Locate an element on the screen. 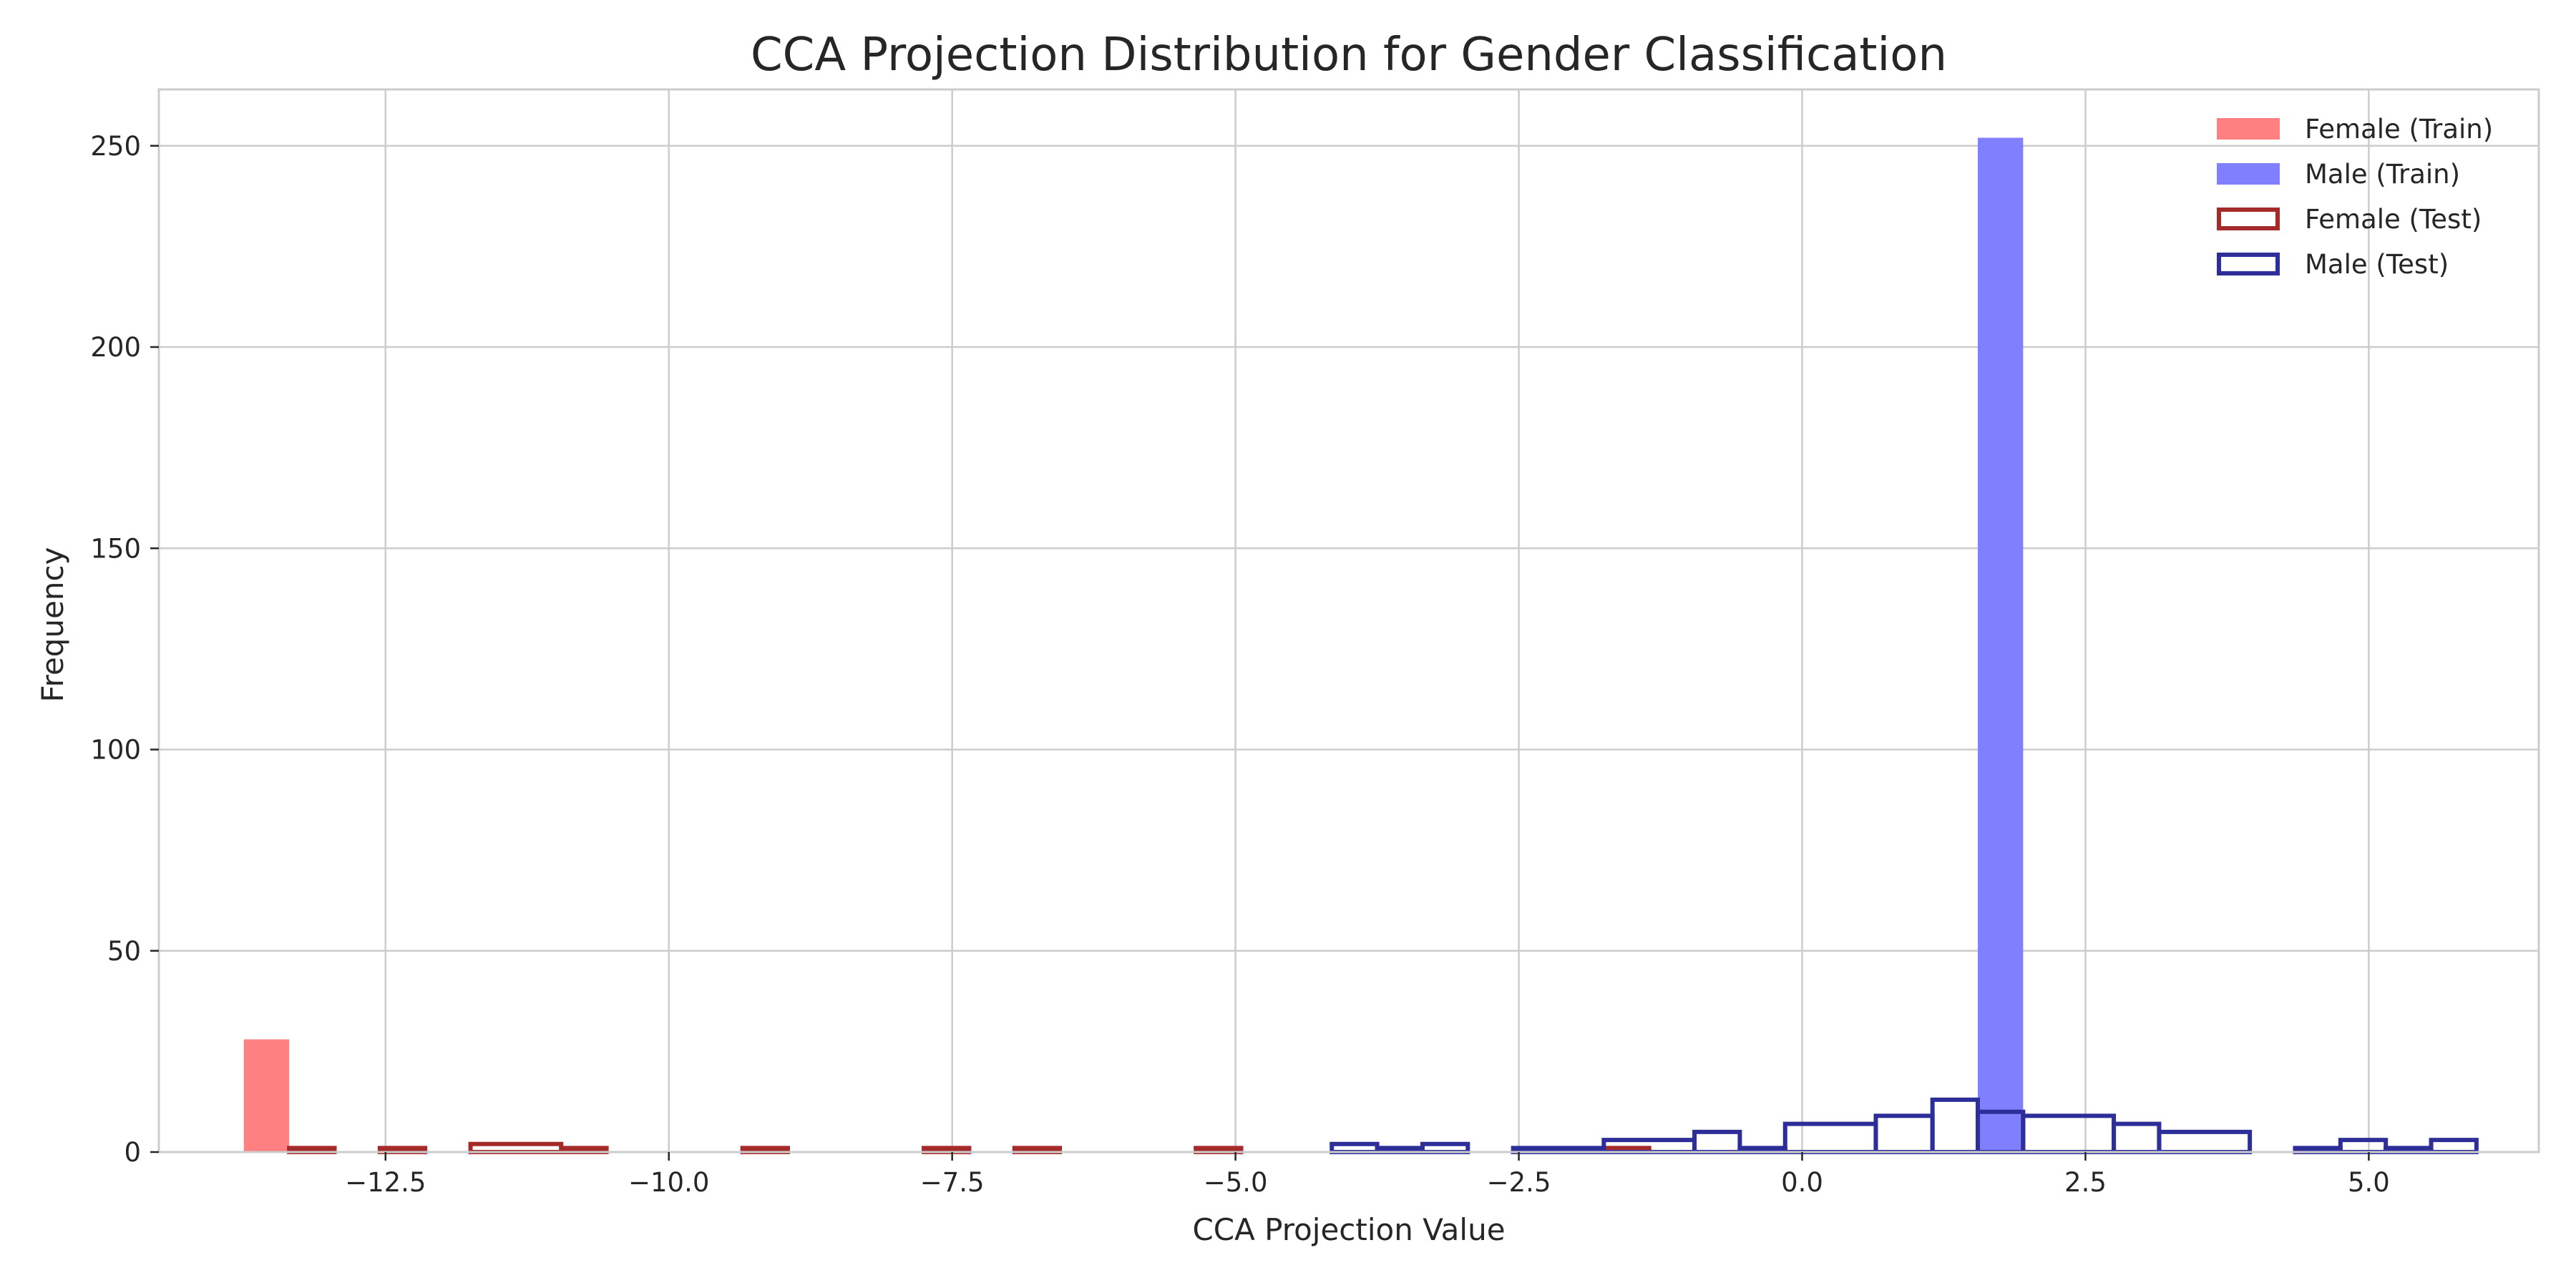 The image size is (2576, 1288). legend-label: Female (Train) is located at coordinates (2399, 129).